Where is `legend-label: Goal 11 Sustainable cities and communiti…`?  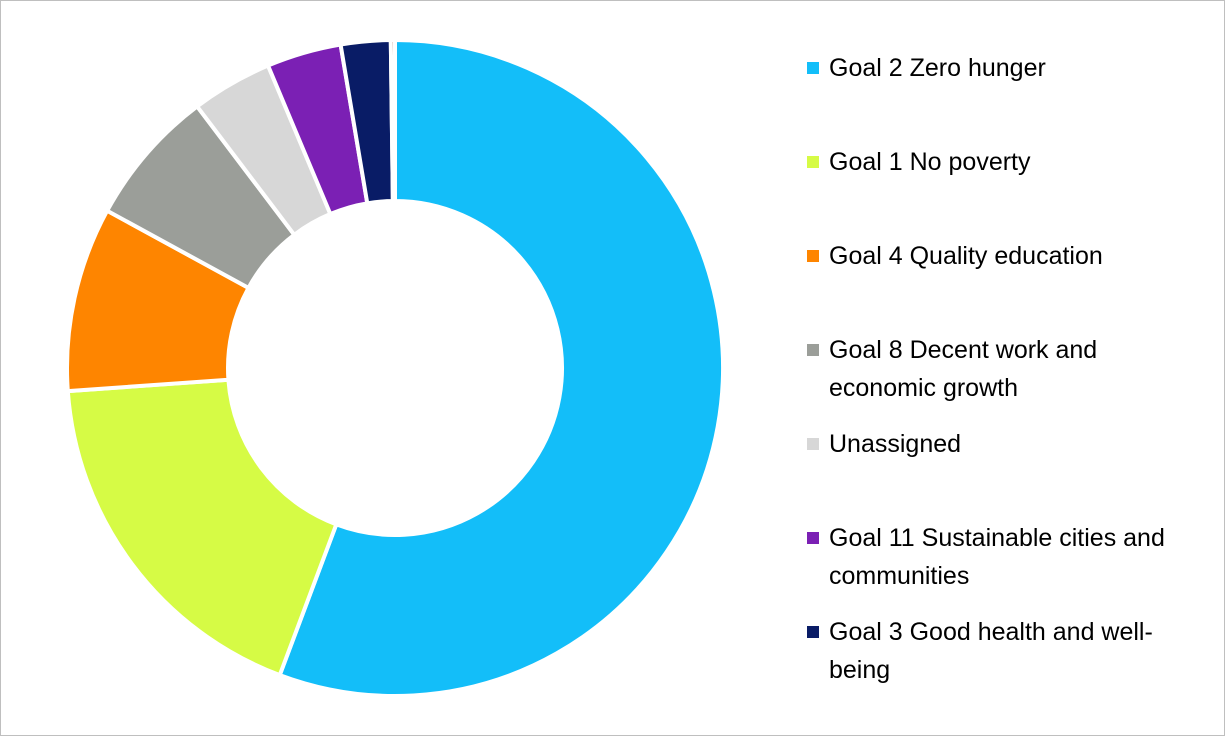
legend-label: Goal 11 Sustainable cities and communiti… is located at coordinates (997, 557).